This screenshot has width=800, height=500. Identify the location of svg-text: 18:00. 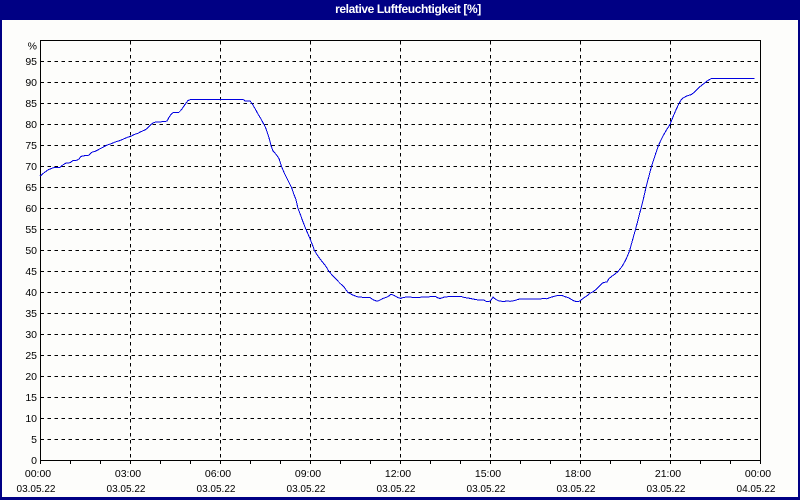
(578, 474).